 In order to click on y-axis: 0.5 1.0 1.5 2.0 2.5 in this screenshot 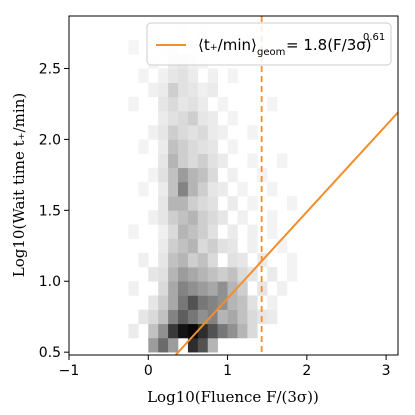, I will do `click(54, 211)`.